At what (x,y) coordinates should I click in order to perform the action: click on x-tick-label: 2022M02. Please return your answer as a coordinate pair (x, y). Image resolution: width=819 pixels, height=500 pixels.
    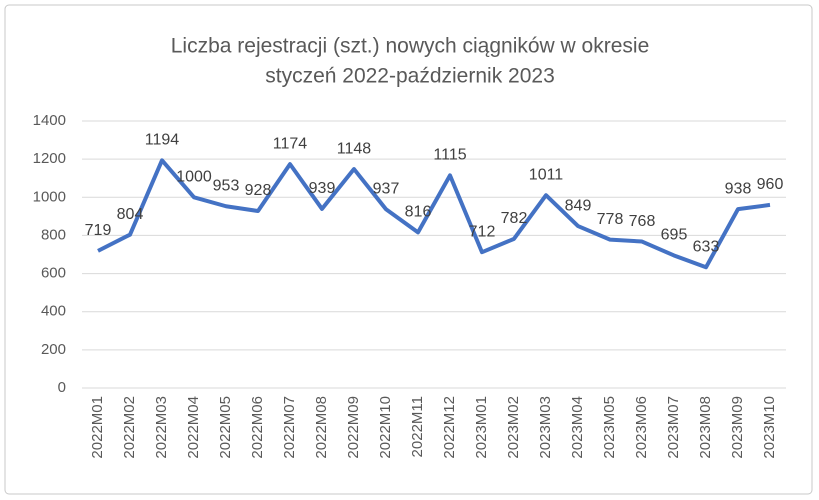
    Looking at the image, I should click on (129, 427).